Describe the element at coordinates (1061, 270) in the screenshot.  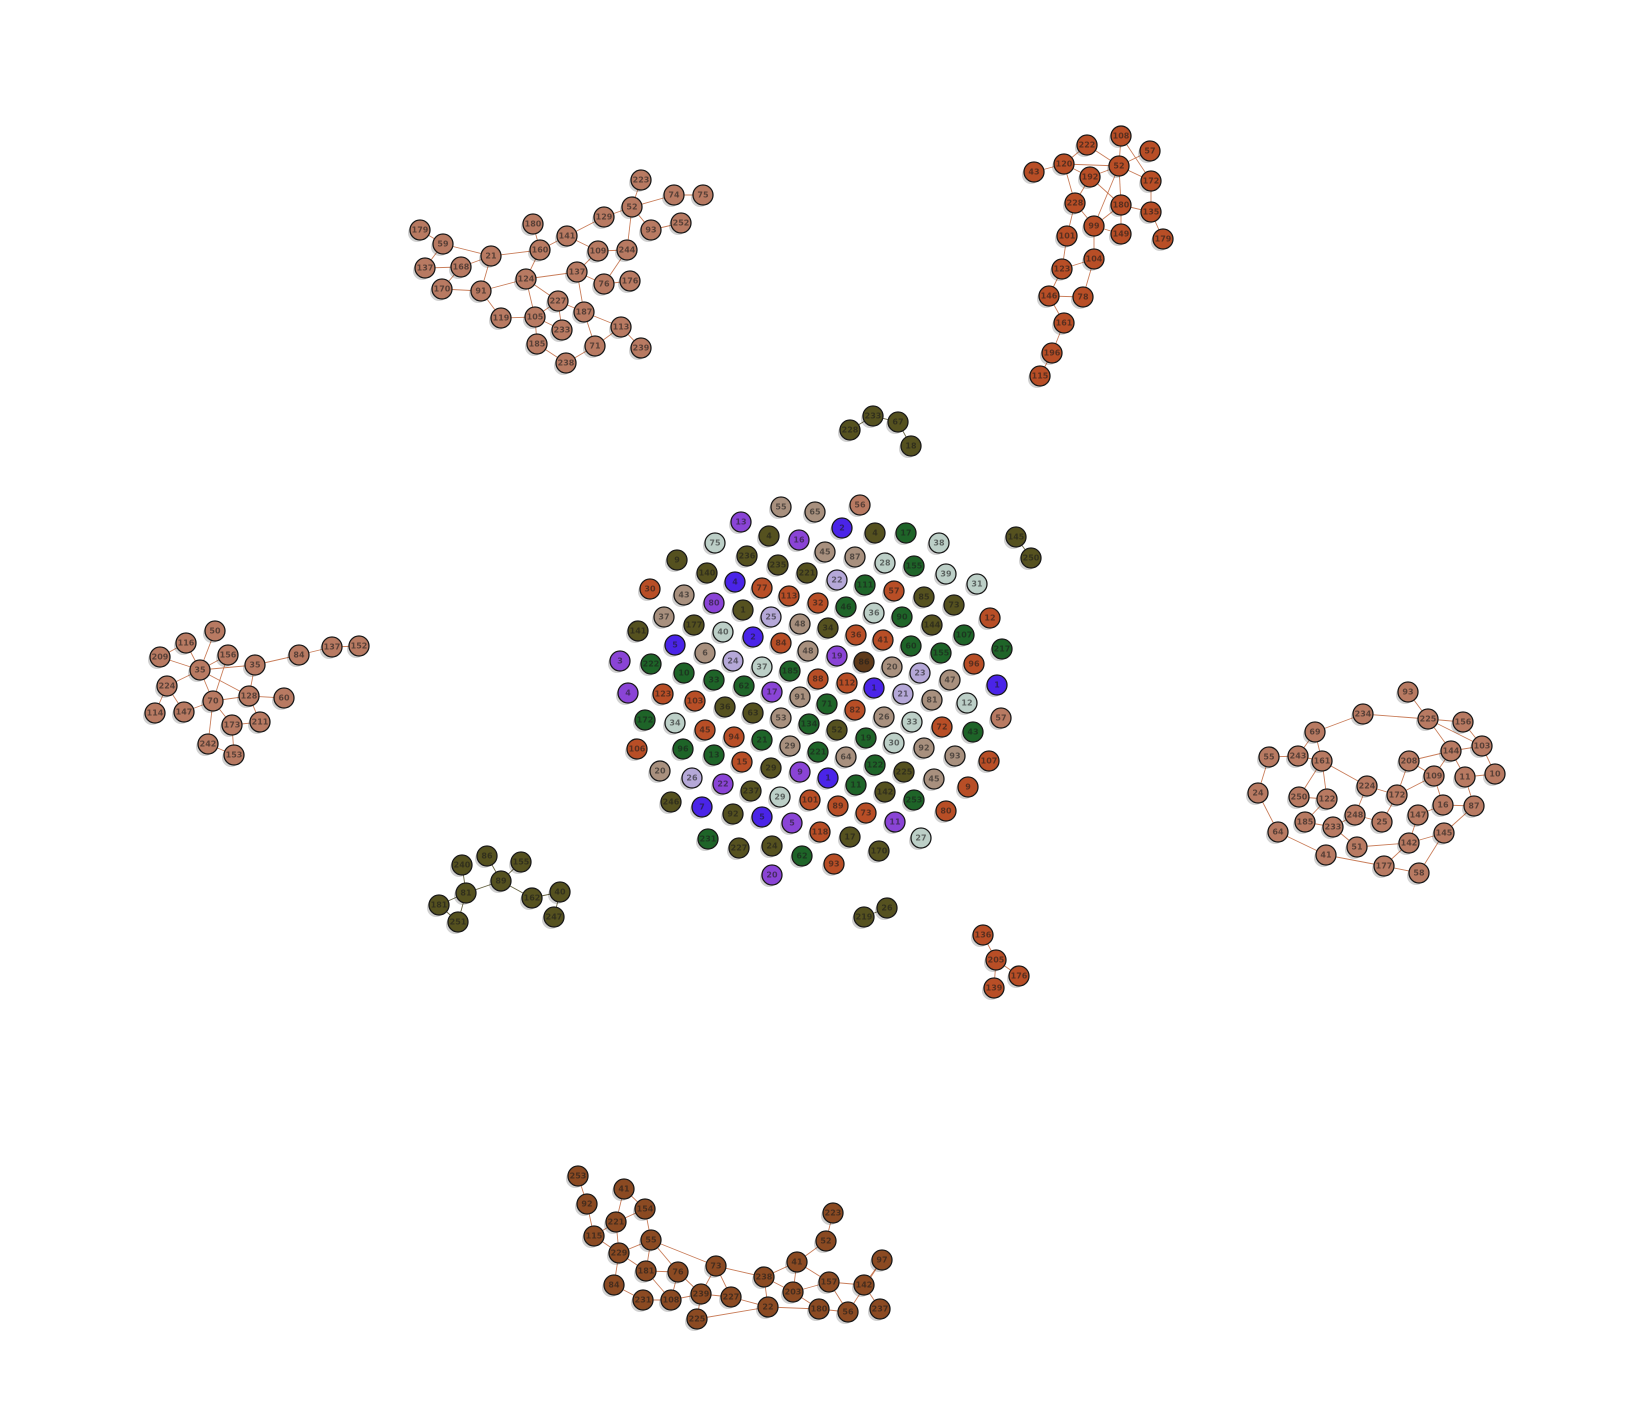
I see `node-cluster-top-right: 123` at that location.